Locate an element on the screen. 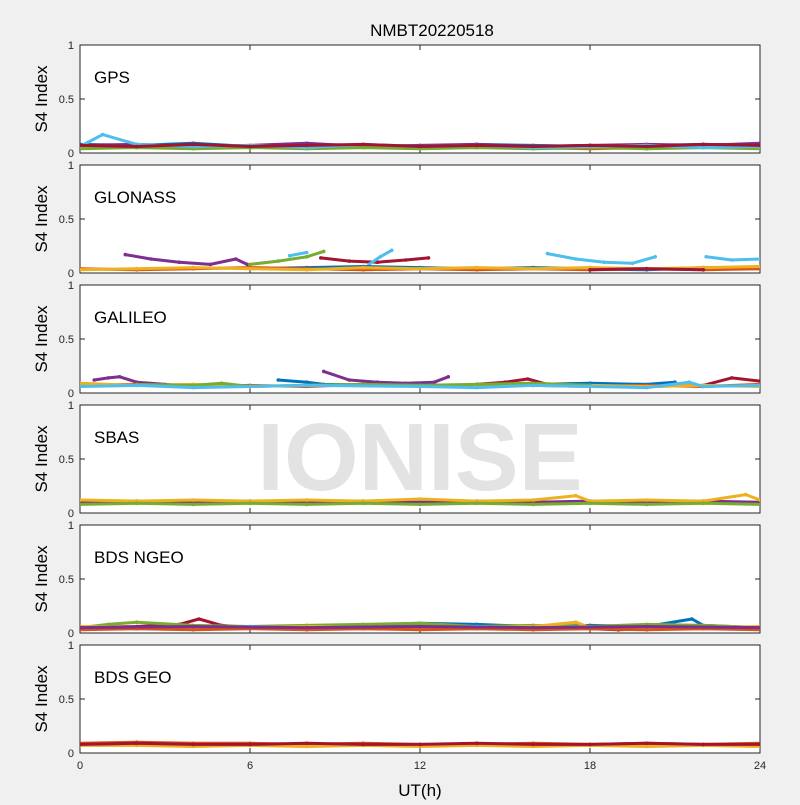 This screenshot has width=800, height=805. panel-label: SBAS is located at coordinates (116, 437).